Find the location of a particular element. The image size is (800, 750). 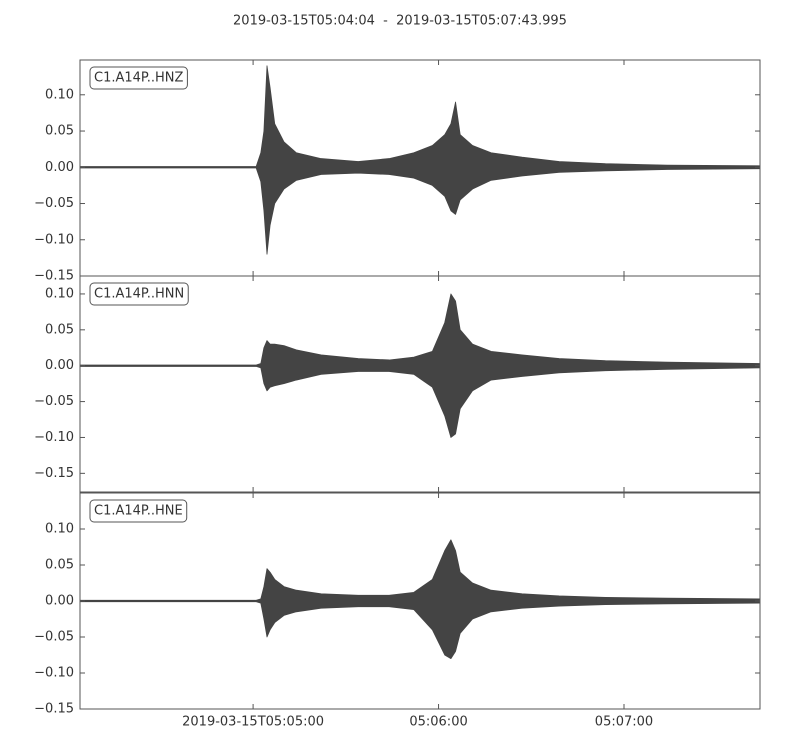

x-tick-label: 2019-03-15T05:05:00 is located at coordinates (253, 722).